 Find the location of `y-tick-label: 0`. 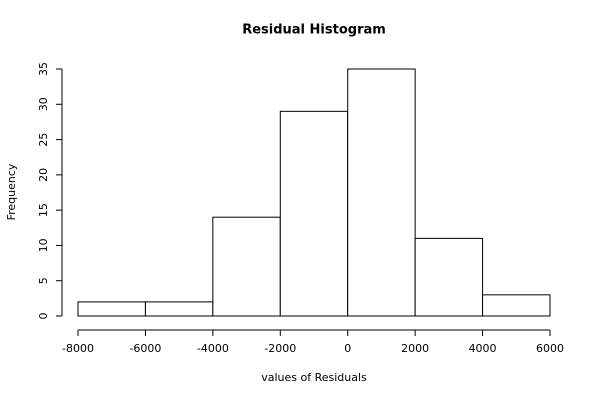

y-tick-label: 0 is located at coordinates (43, 316).